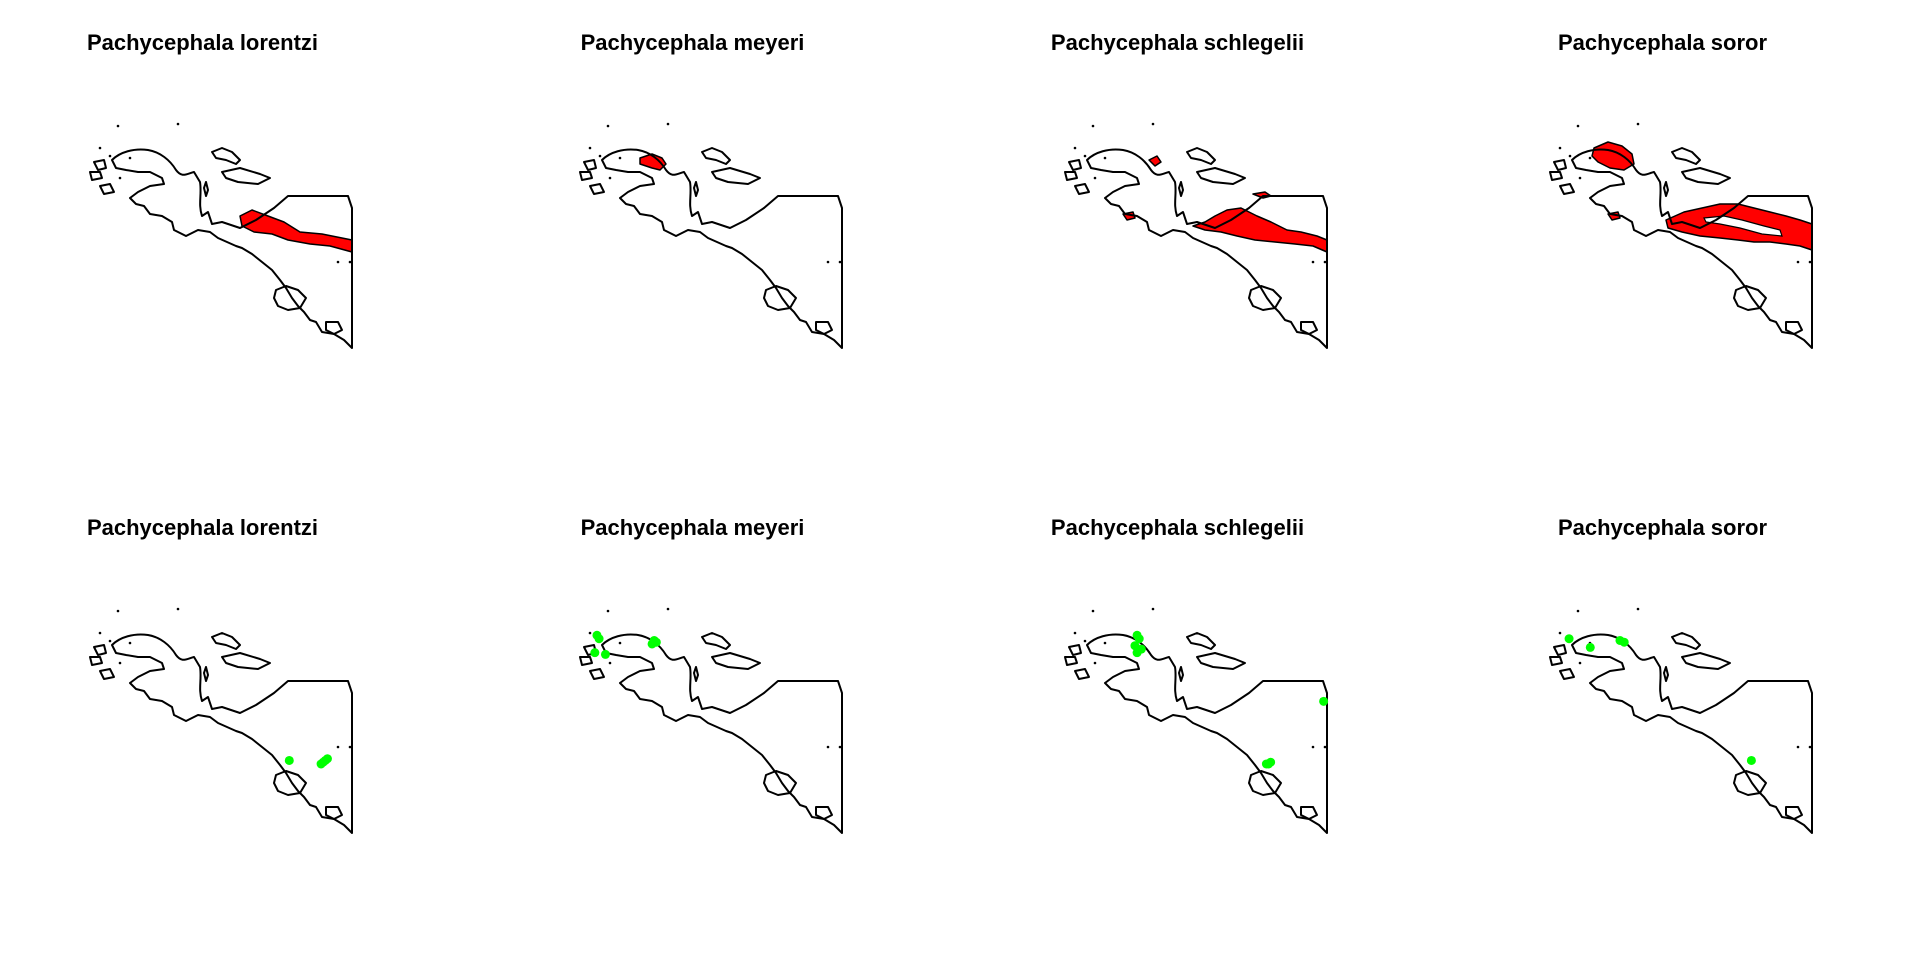  What do you see at coordinates (296, 231) in the screenshot?
I see `range-polygon` at bounding box center [296, 231].